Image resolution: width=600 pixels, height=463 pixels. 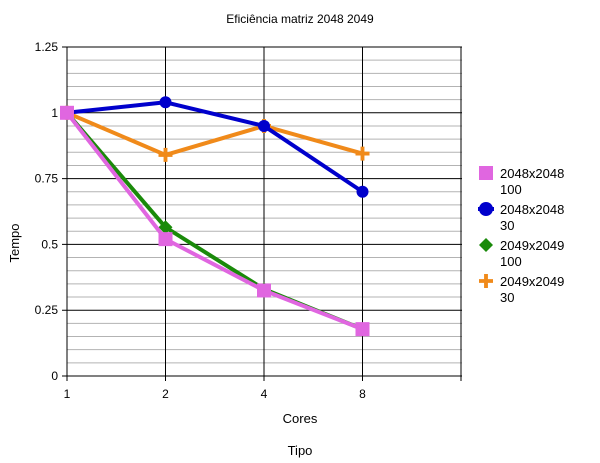 What do you see at coordinates (47, 179) in the screenshot?
I see `y-tick-label: 0.75` at bounding box center [47, 179].